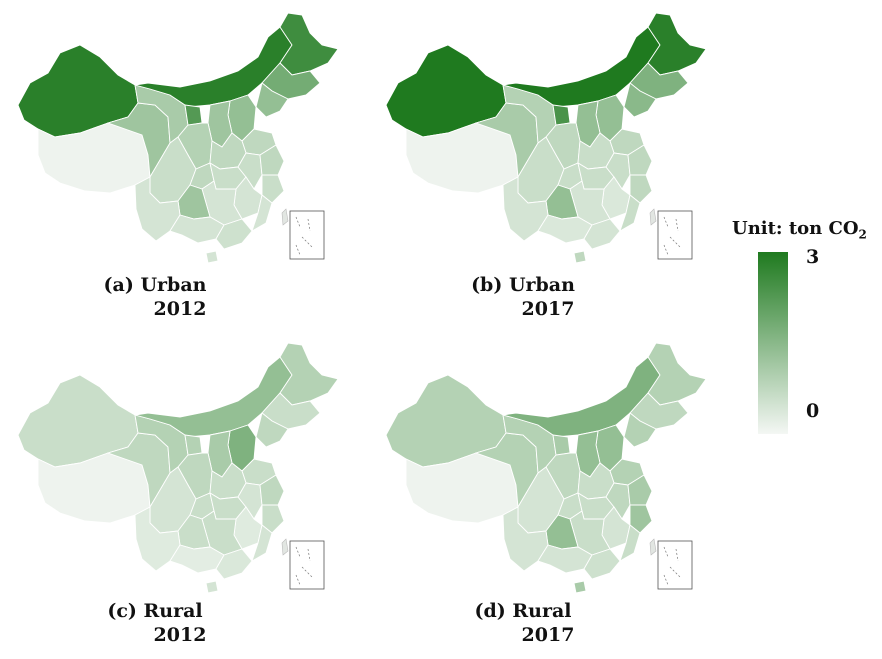 The width and height of the screenshot is (882, 659). Describe the element at coordinates (155, 285) in the screenshot. I see `panel-caption-type: (a) Urban` at that location.